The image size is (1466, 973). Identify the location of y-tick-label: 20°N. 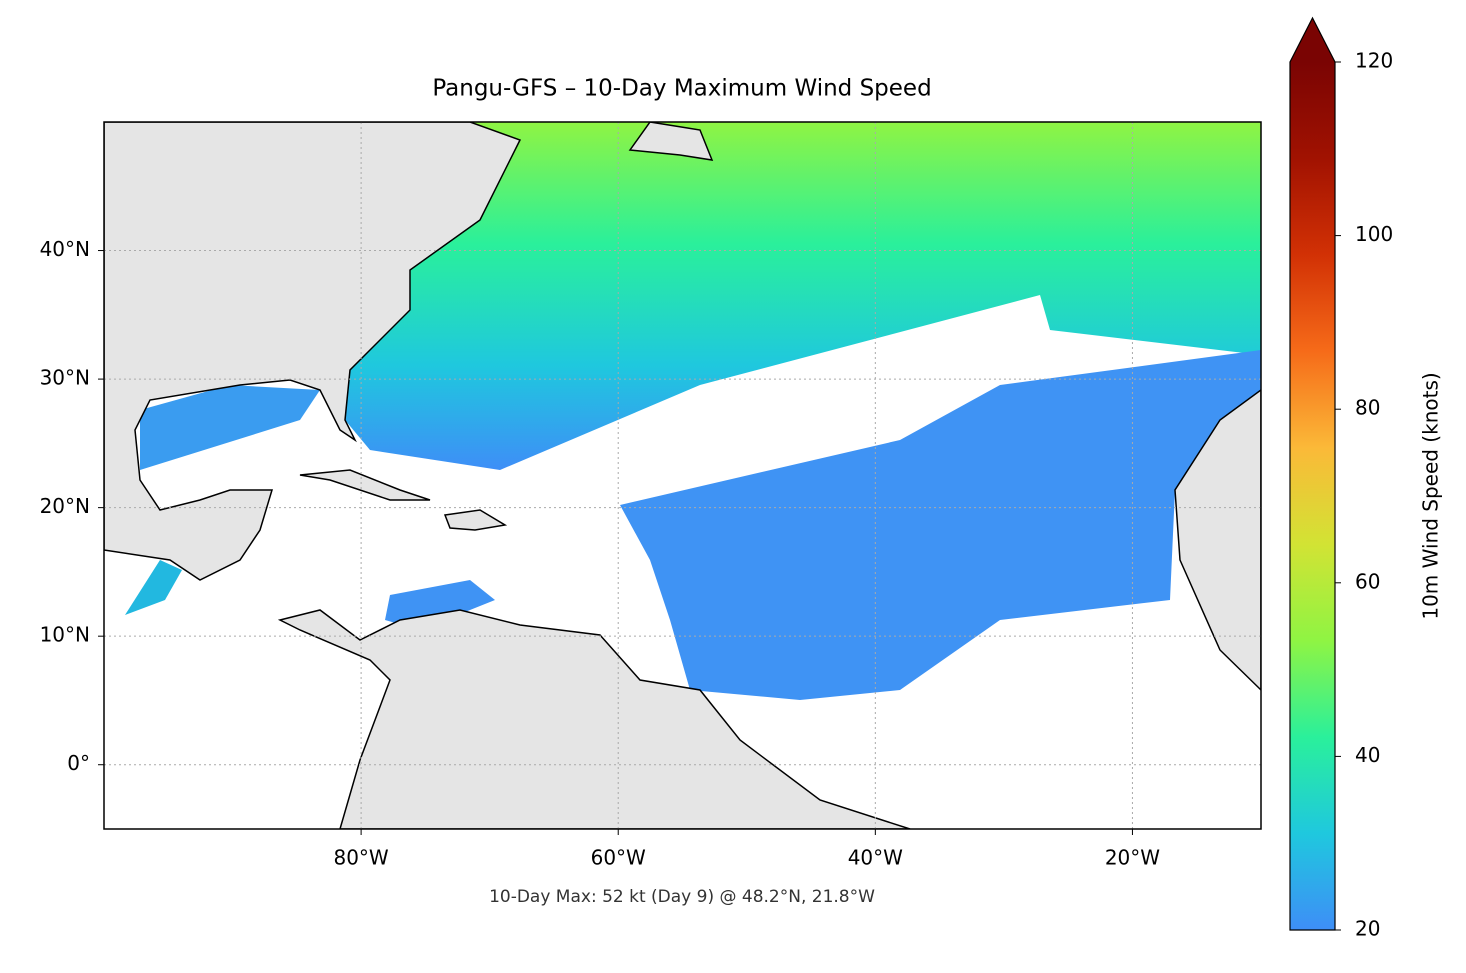
(65, 506).